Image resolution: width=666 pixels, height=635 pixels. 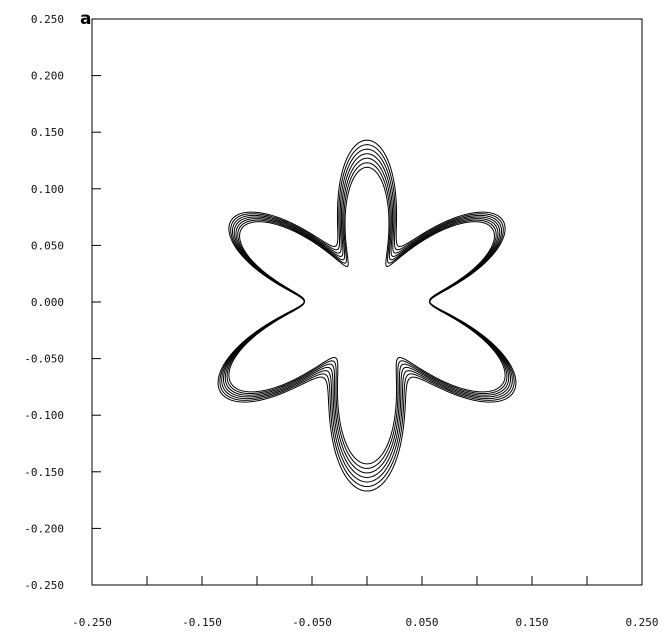 I want to click on y-tick-label: 0.000, so click(x=47, y=302).